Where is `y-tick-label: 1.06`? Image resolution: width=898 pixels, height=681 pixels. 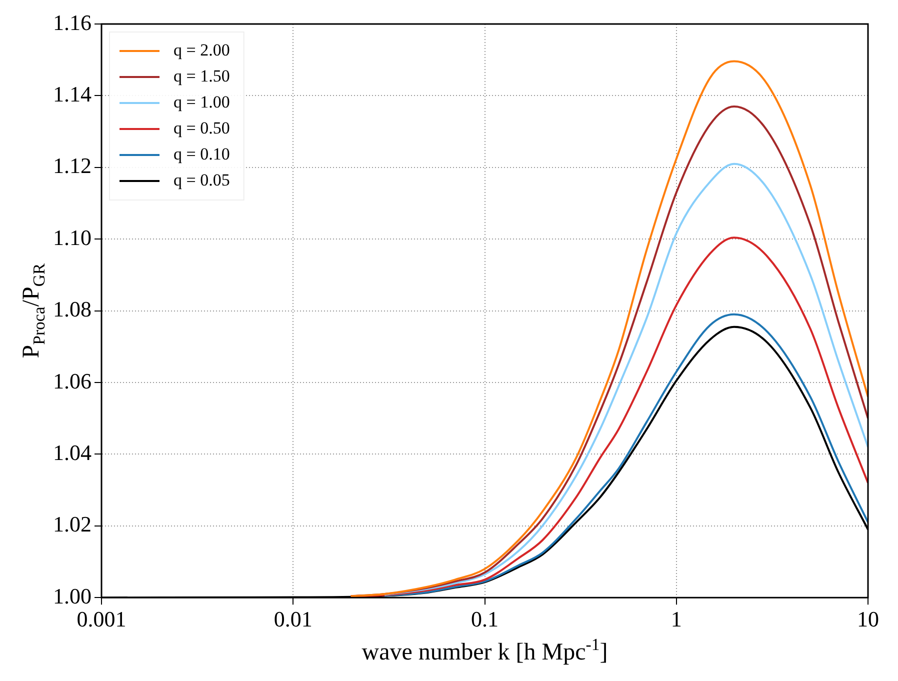
y-tick-label: 1.06 is located at coordinates (72, 381).